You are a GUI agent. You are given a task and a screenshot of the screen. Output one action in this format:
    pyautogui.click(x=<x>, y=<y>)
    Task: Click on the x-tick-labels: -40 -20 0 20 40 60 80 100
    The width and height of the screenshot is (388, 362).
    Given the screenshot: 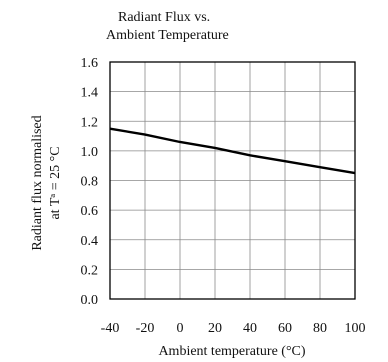 What is the action you would take?
    pyautogui.click(x=233, y=328)
    